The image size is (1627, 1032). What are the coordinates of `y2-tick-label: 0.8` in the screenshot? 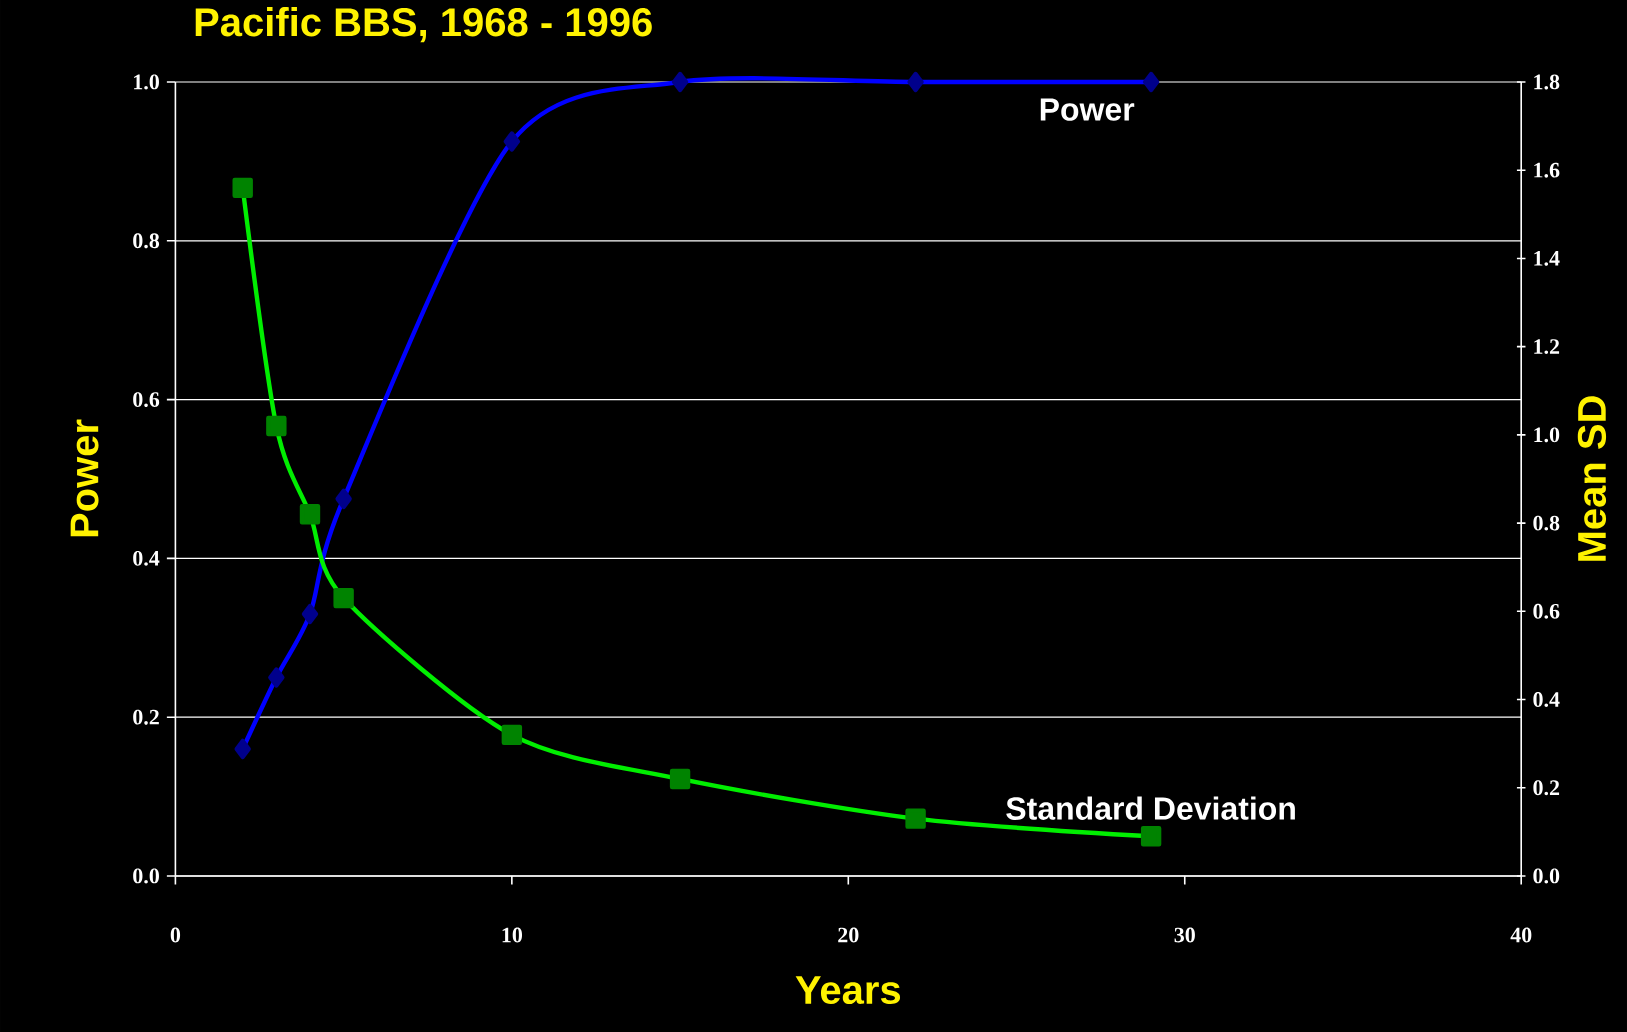 It's located at (1546, 523).